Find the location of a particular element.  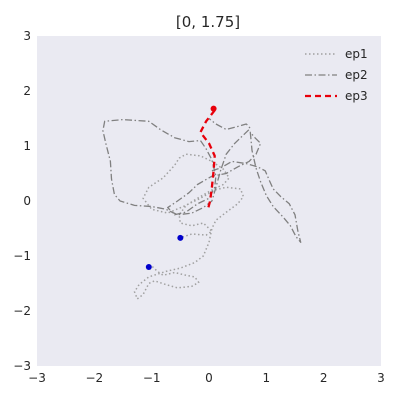

chart-title: [0, 1.75] is located at coordinates (208, 22).